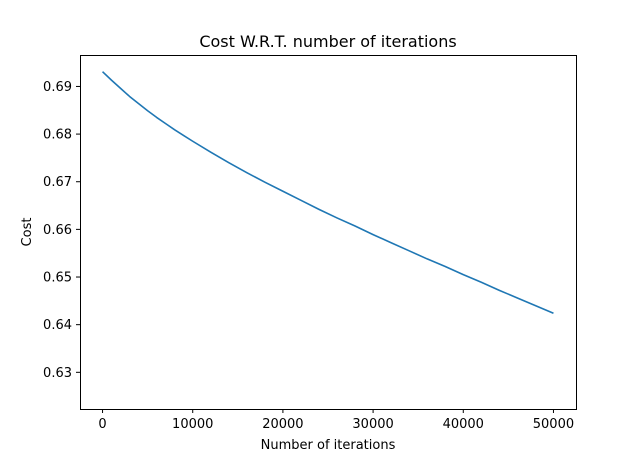 The image size is (640, 463). I want to click on y-tick-label: 0.67, so click(57, 182).